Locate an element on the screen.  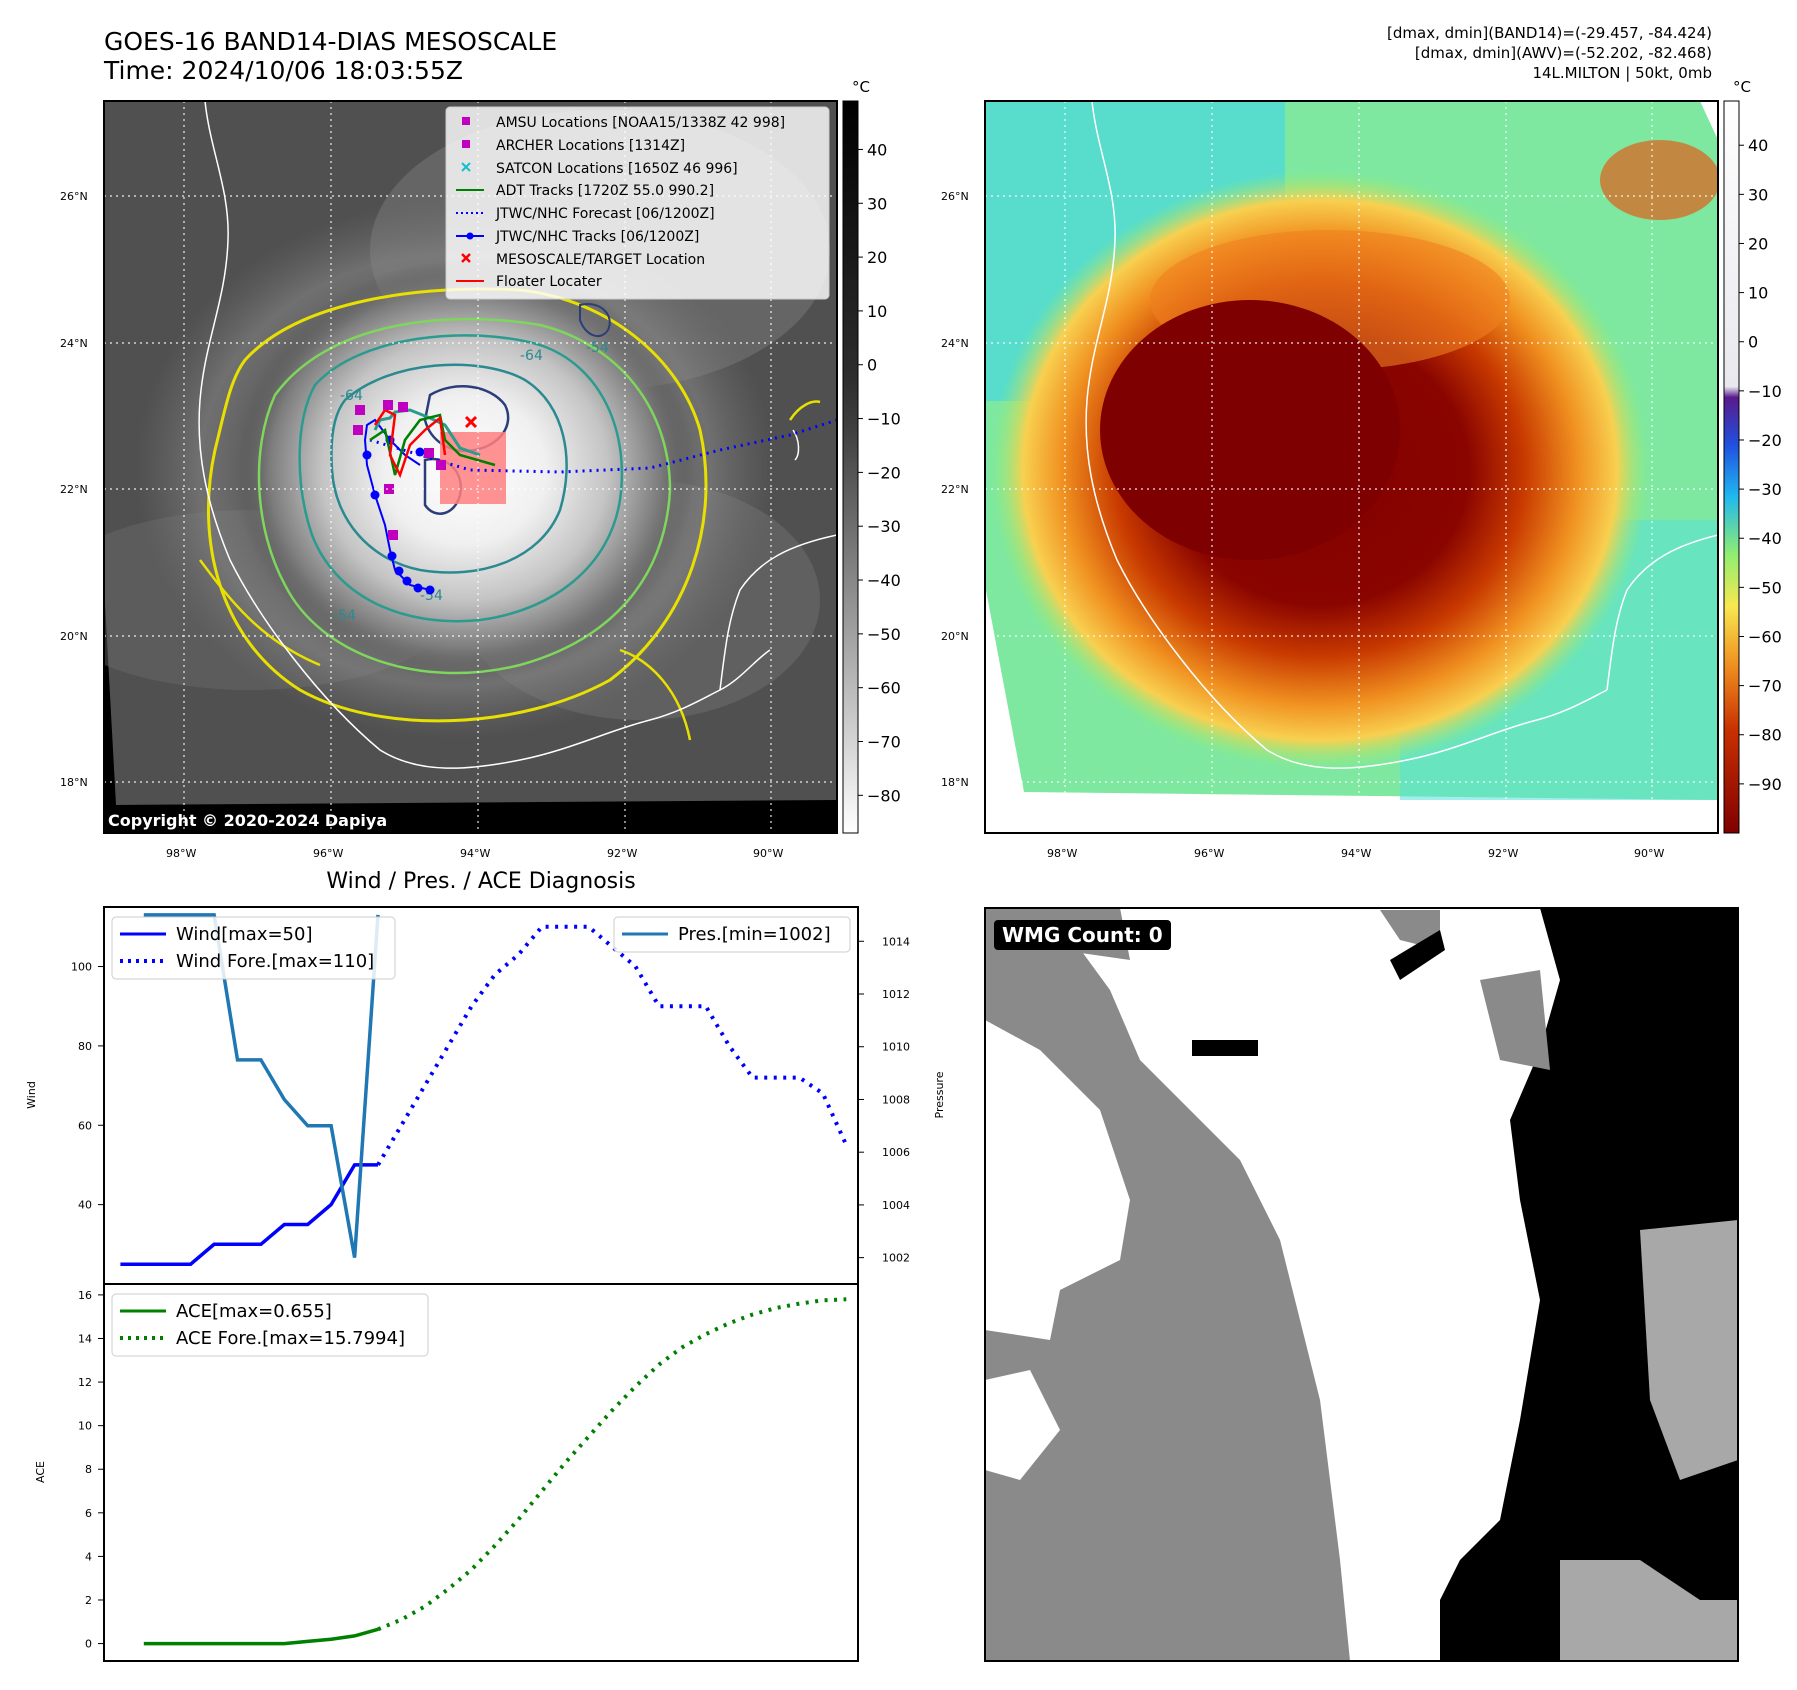
legend-target: MESOSCALE/TARGET Location is located at coordinates (600, 260).